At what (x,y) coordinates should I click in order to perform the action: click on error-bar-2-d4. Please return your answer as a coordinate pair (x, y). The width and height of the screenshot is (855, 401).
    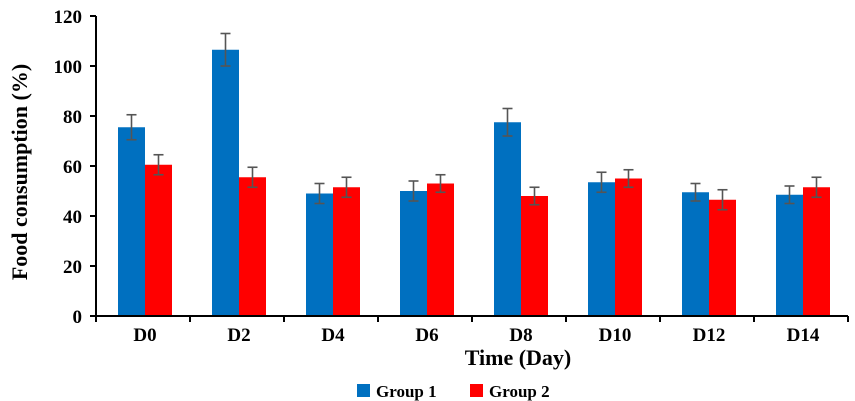
    Looking at the image, I should click on (346, 187).